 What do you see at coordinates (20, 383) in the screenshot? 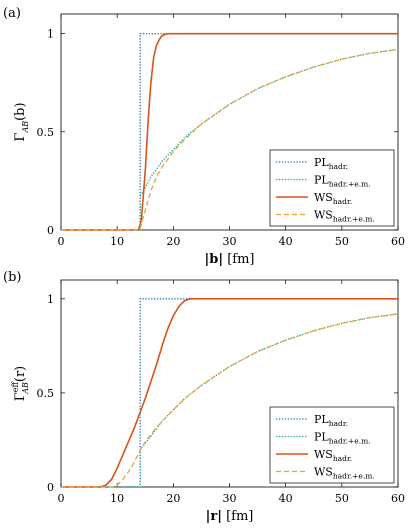
I see `y-axis-label: ΓeffAB(r)` at bounding box center [20, 383].